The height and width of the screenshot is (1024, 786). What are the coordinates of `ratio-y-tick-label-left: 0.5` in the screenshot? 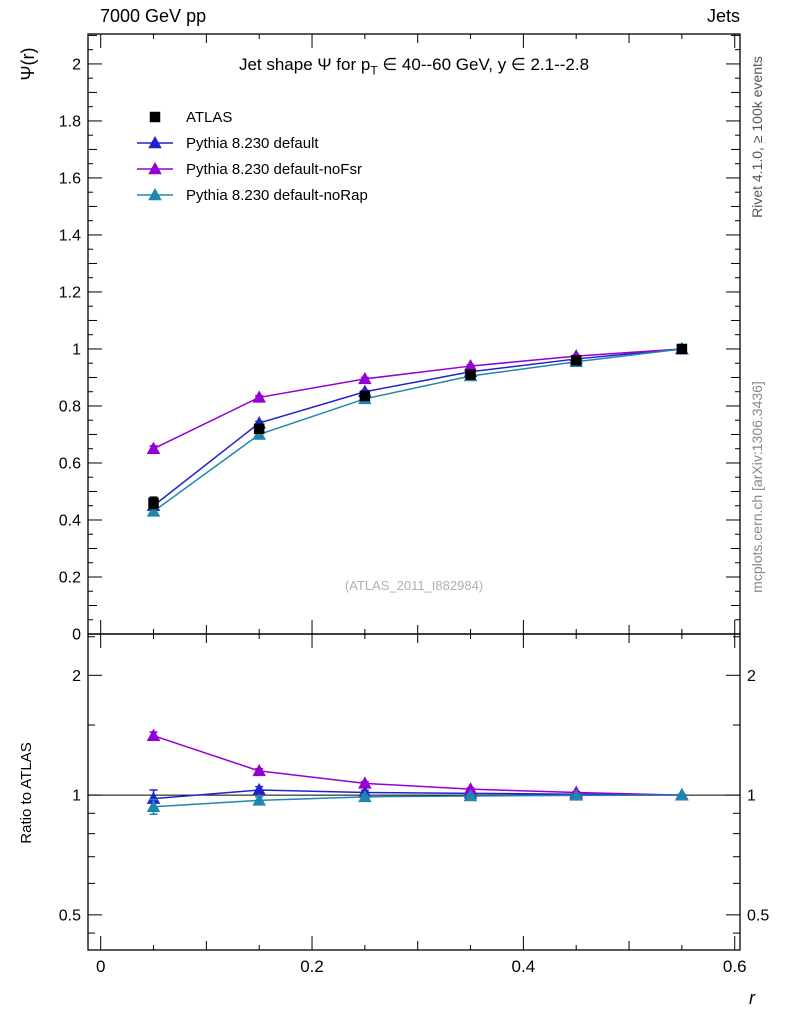 It's located at (70, 915).